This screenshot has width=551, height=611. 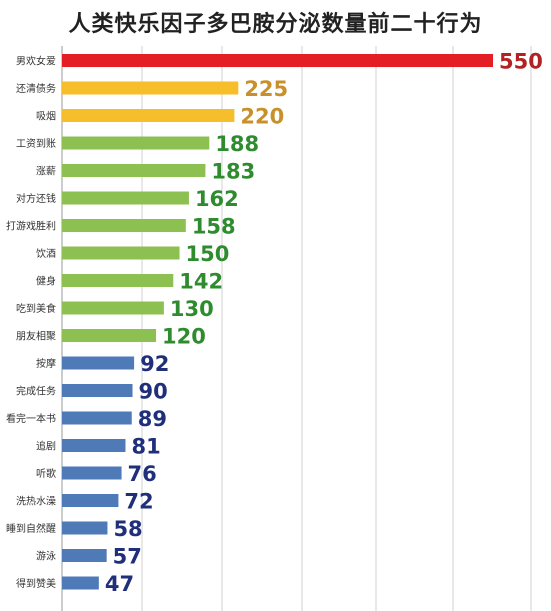 What do you see at coordinates (233, 172) in the screenshot?
I see `value-label: 183` at bounding box center [233, 172].